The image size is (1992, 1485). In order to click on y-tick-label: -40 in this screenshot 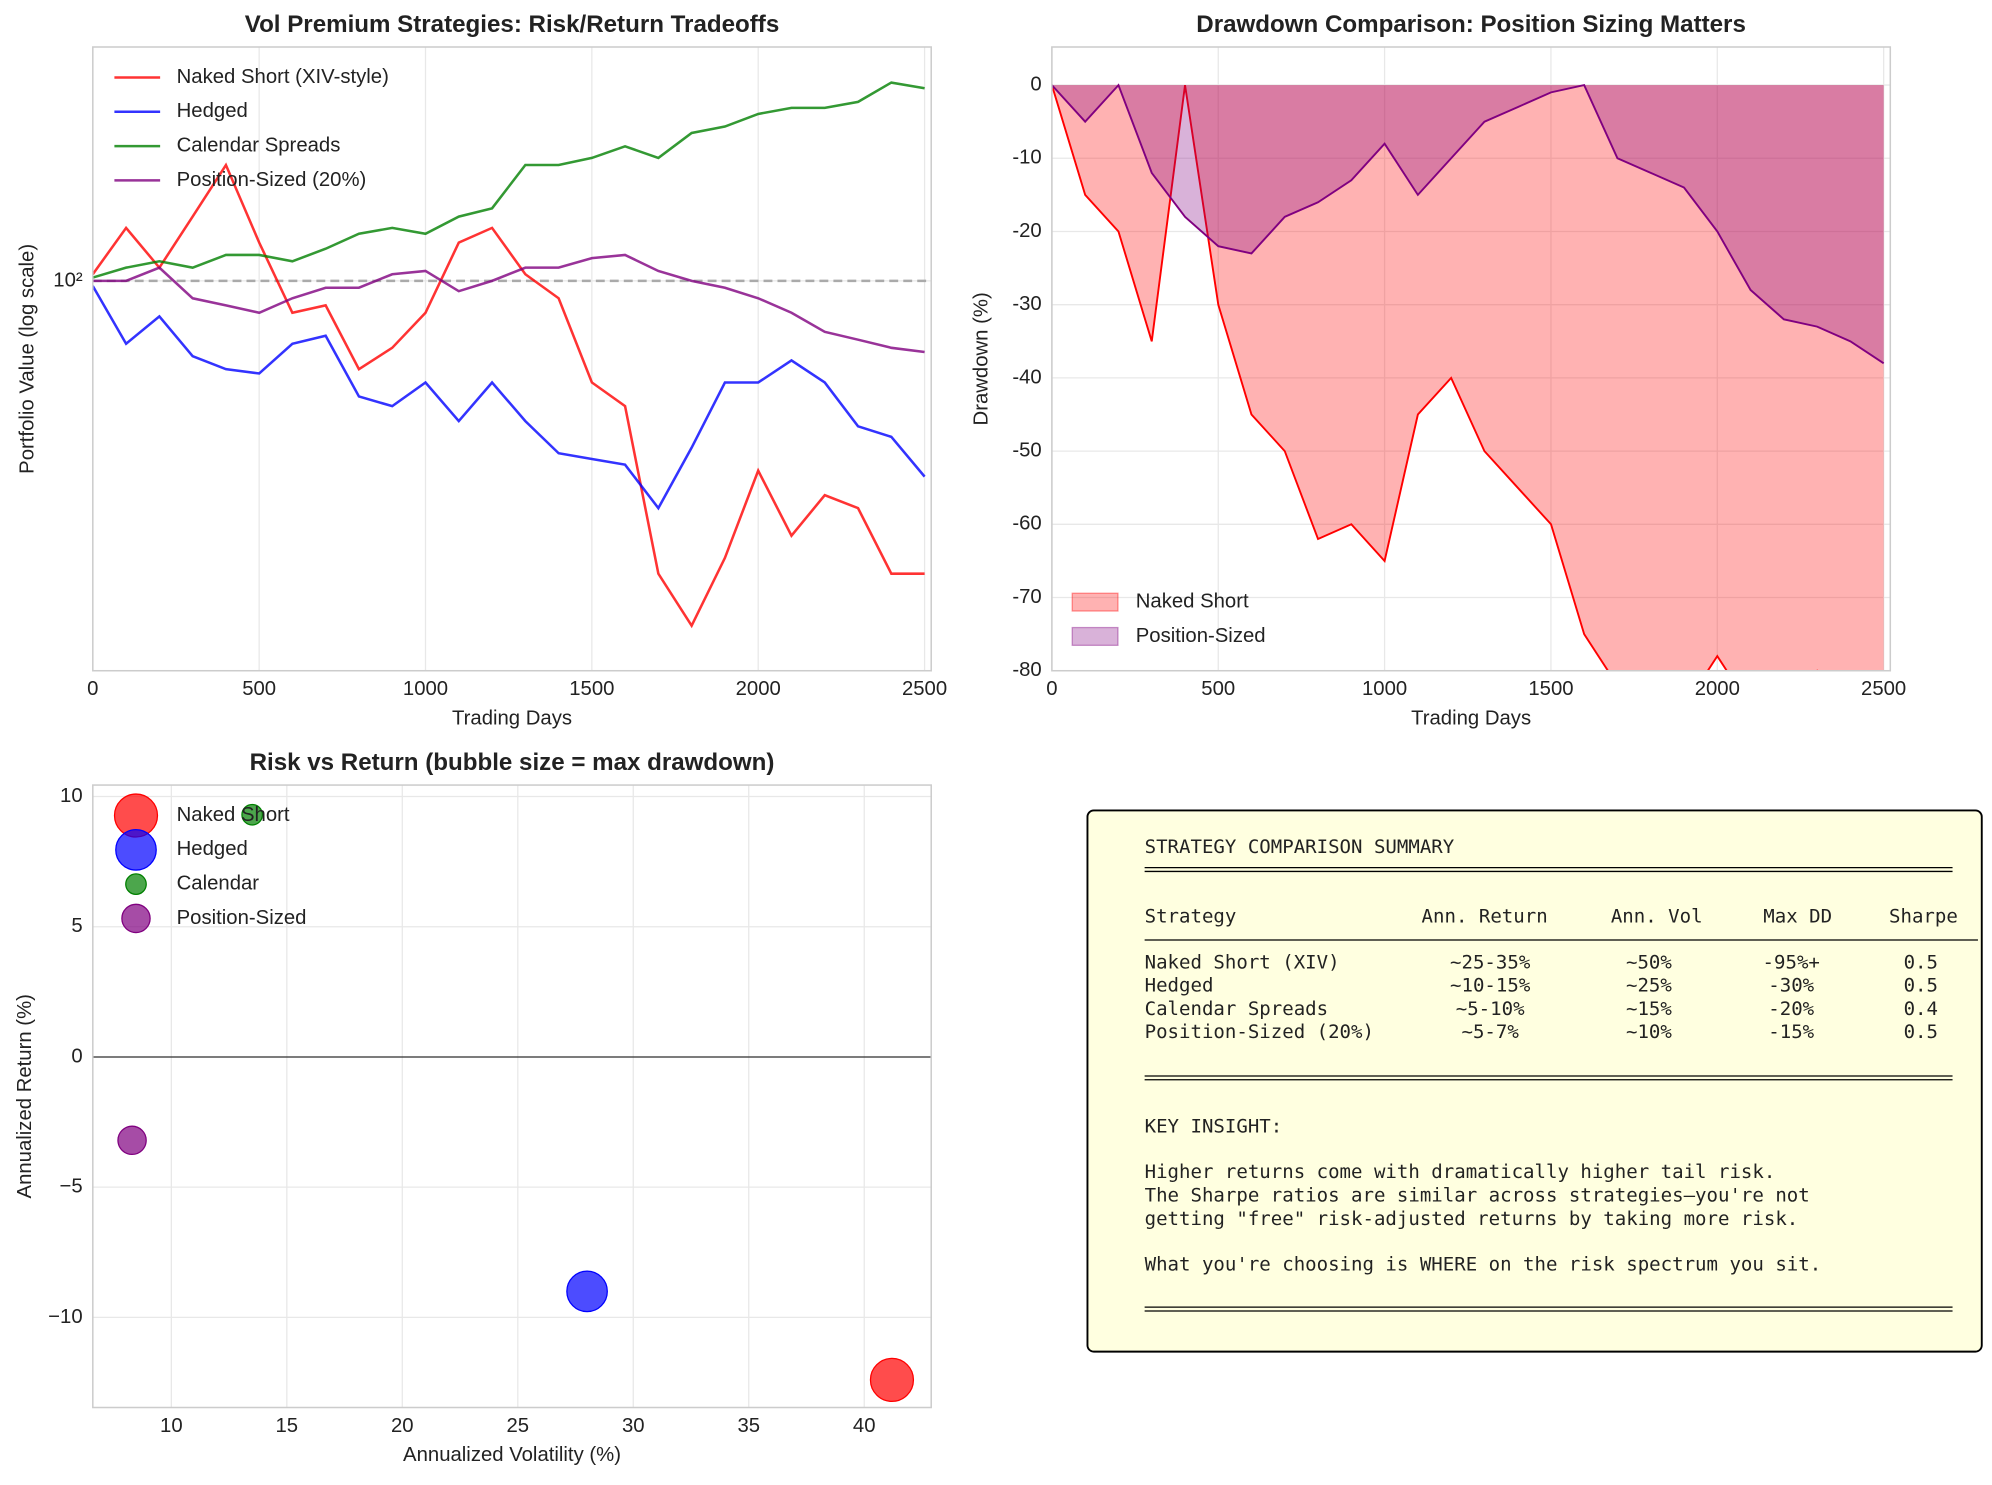, I will do `click(1026, 377)`.